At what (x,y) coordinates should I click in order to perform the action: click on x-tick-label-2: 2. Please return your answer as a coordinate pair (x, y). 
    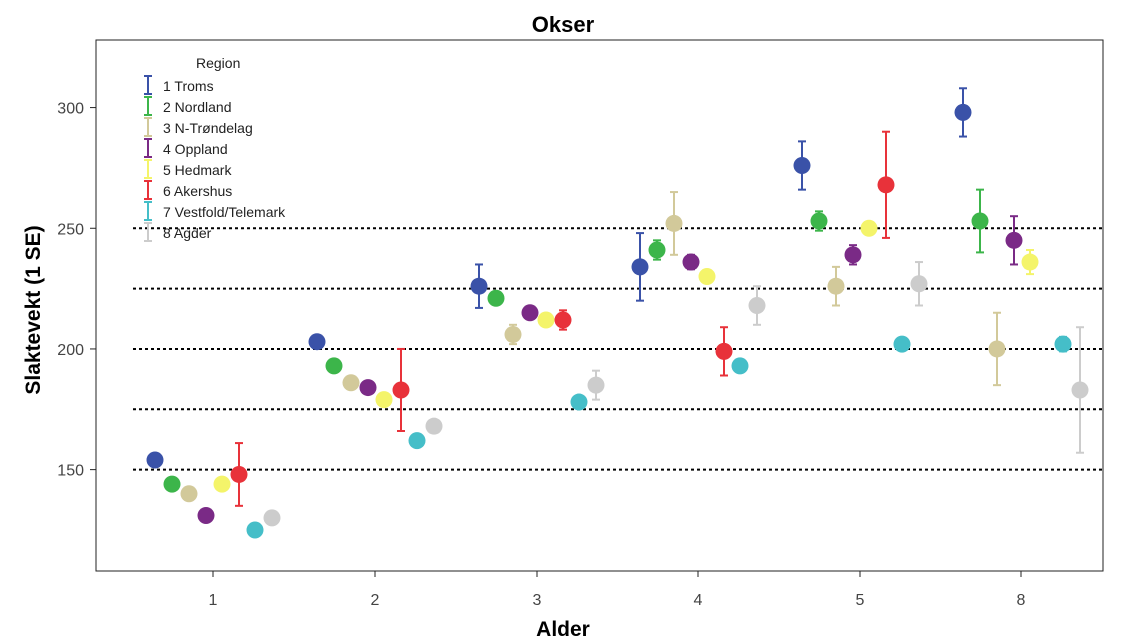
    Looking at the image, I should click on (375, 600).